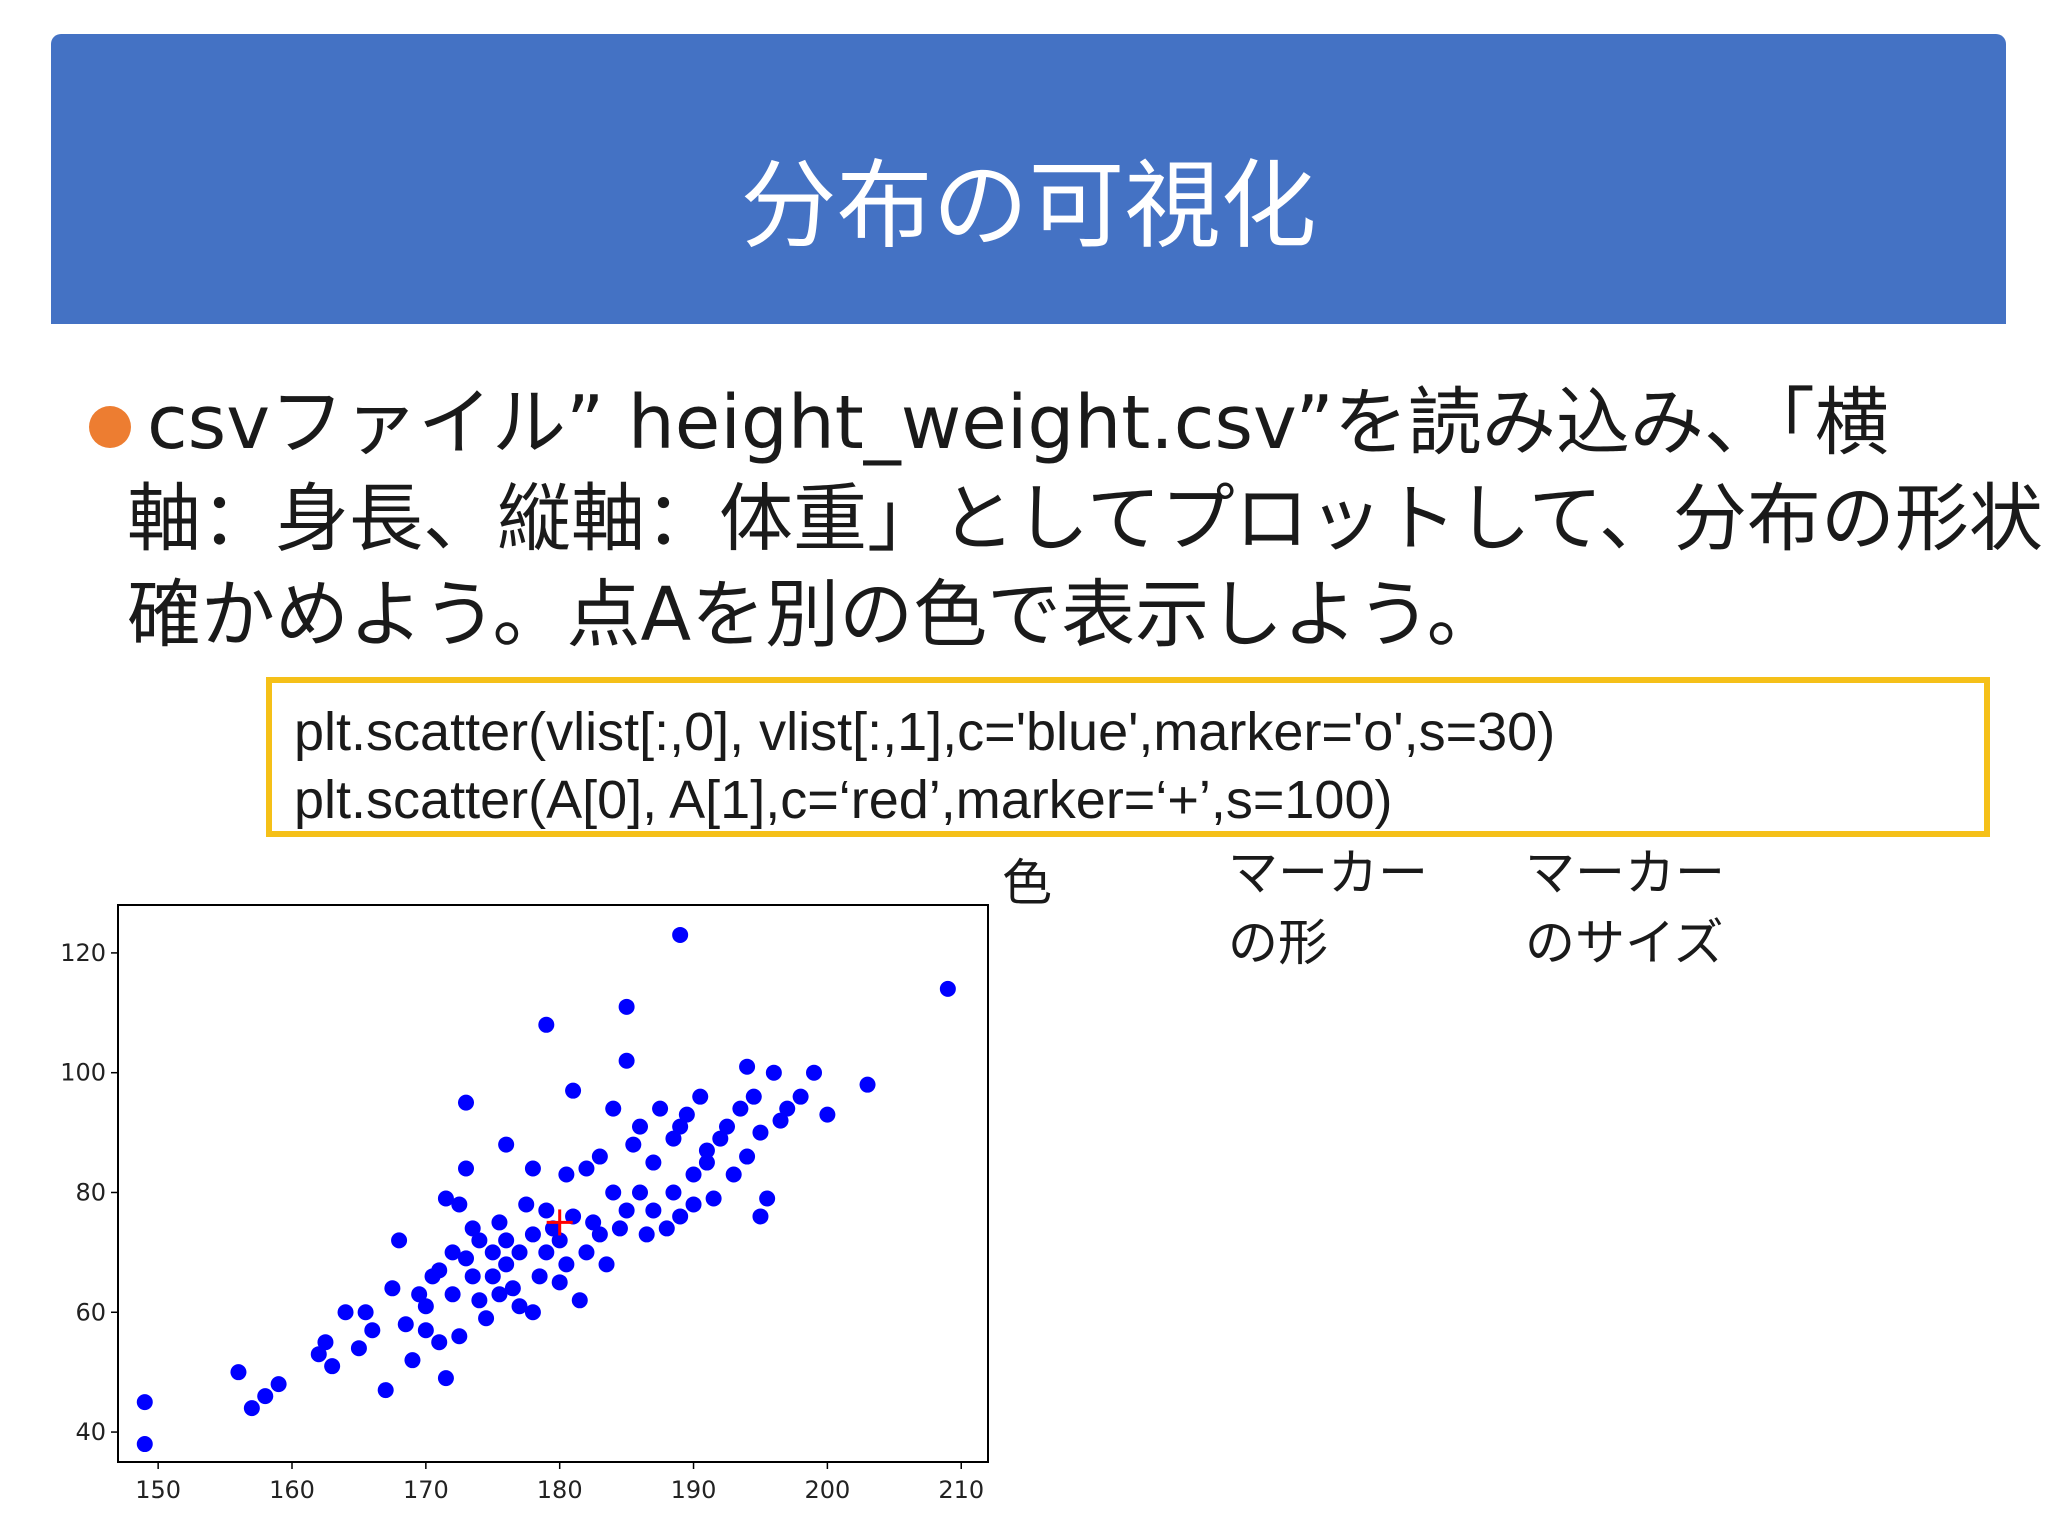  I want to click on y-tick-label: 80, so click(90, 1192).